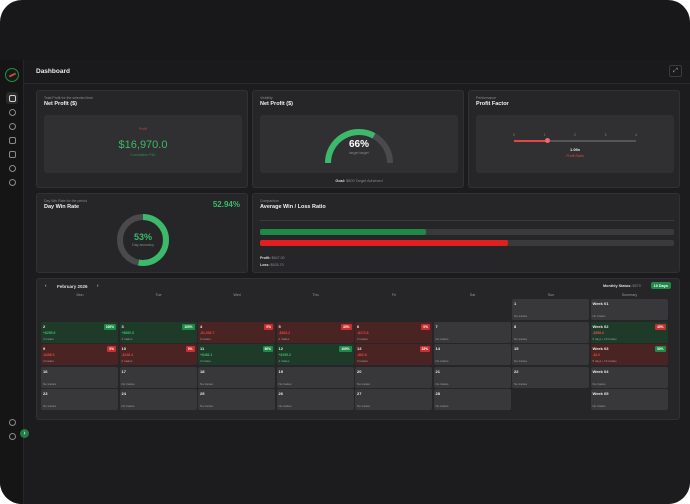 This screenshot has width=690, height=504. Describe the element at coordinates (158, 377) in the screenshot. I see `calendar-day-cell: 17 No trades` at that location.